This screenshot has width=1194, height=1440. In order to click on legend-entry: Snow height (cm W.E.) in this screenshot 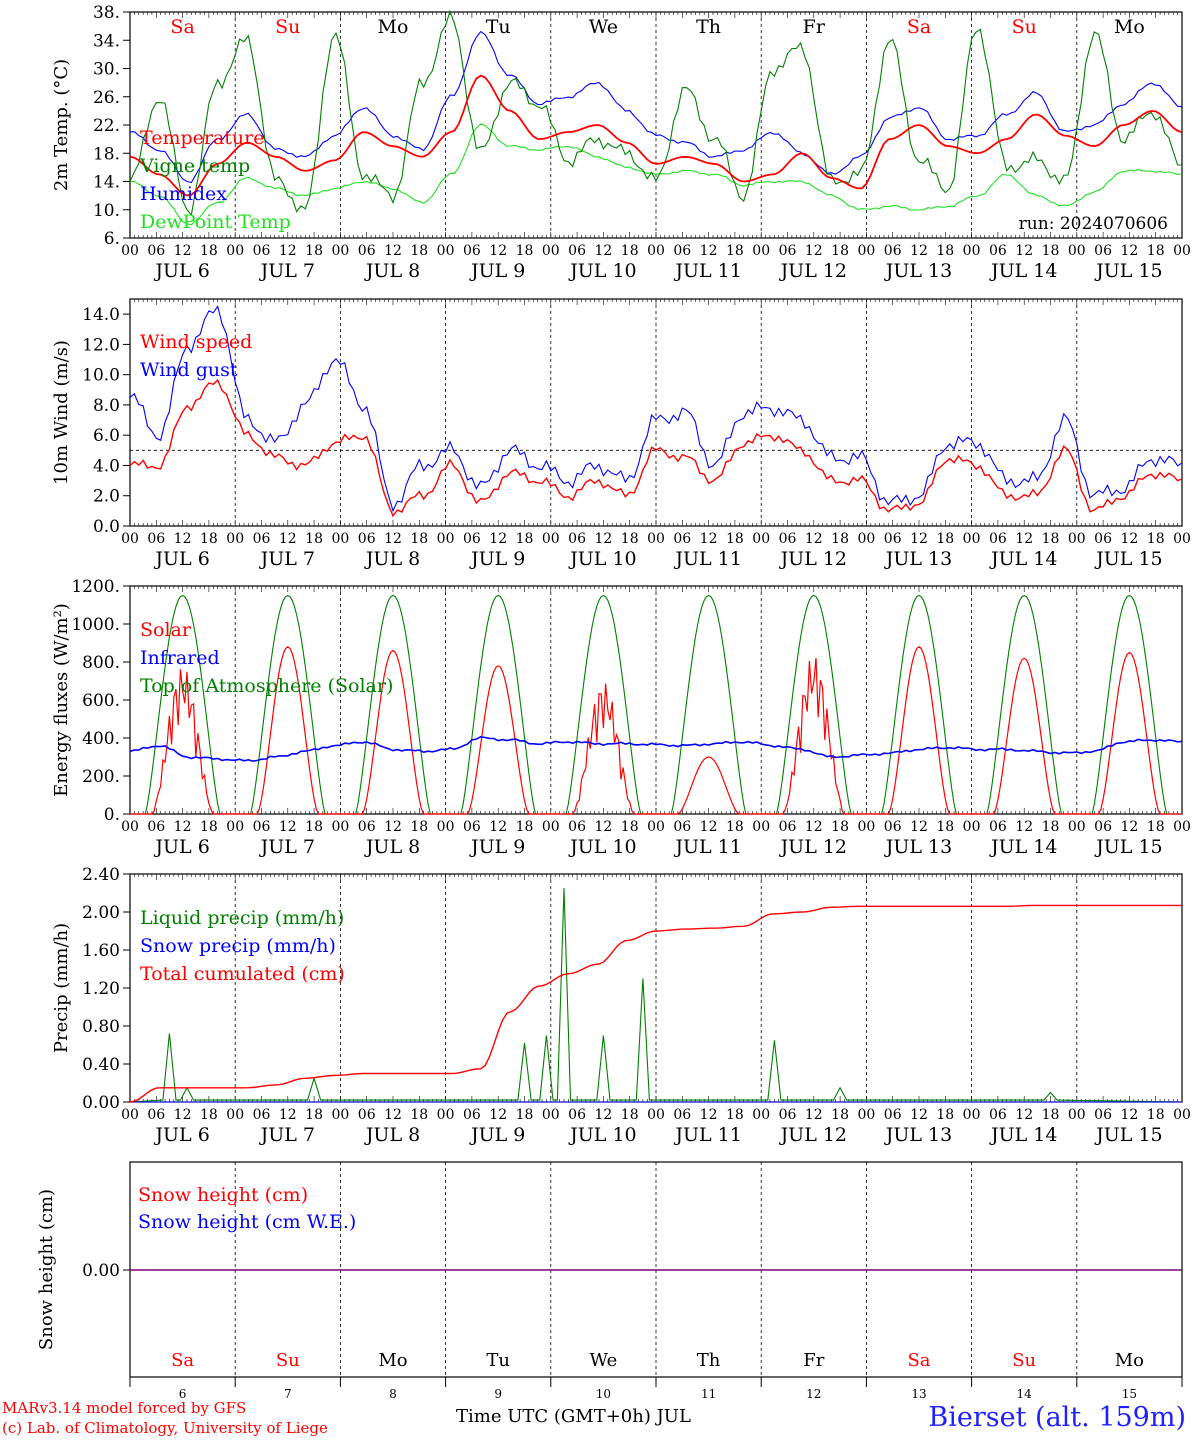, I will do `click(247, 1222)`.